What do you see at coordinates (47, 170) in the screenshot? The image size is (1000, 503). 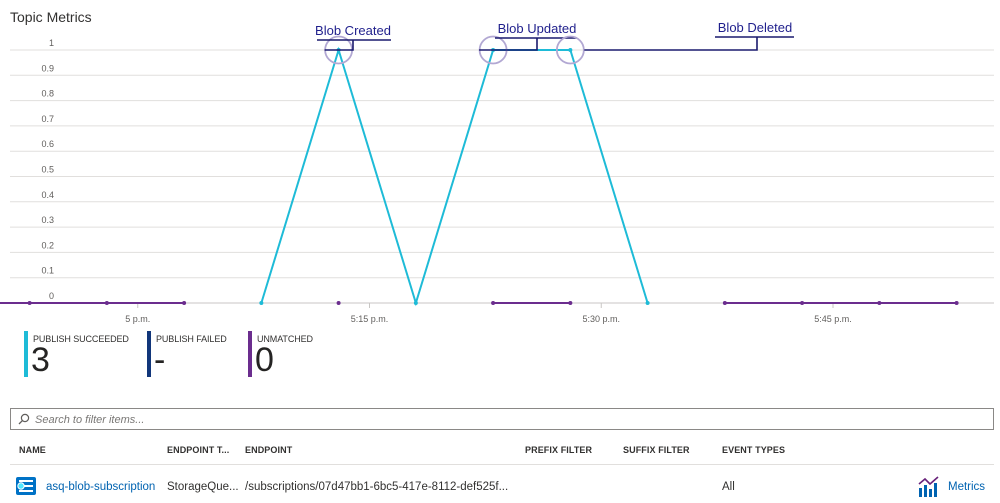 I see `y-tick-label: 0.5` at bounding box center [47, 170].